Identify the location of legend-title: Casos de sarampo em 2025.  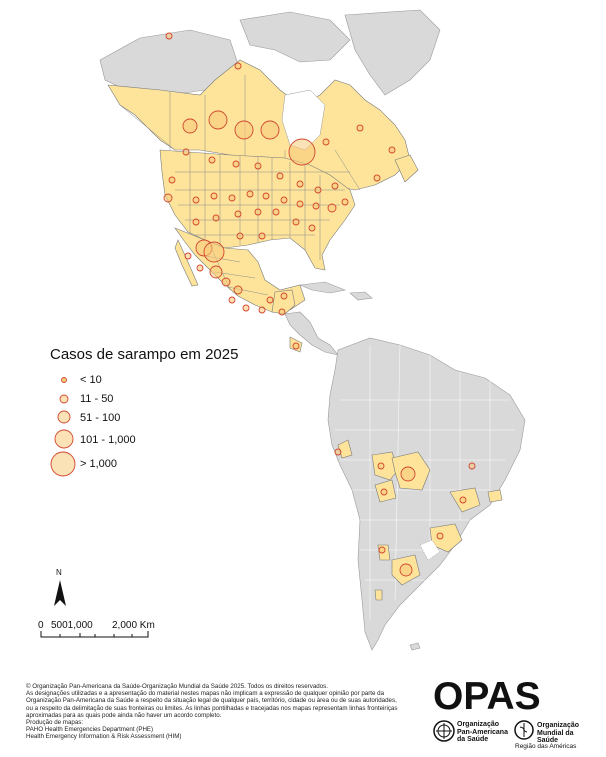
(144, 354).